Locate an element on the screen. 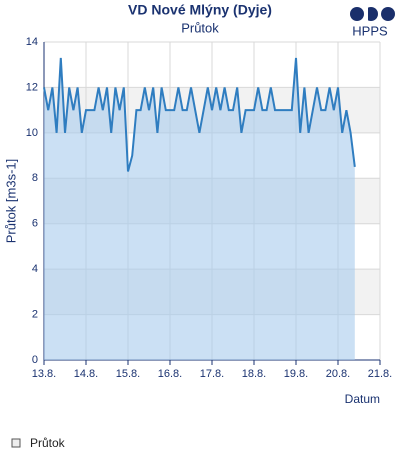 This screenshot has height=460, width=400. y-axis-label: Průtok [m3s-1] is located at coordinates (10, 201).